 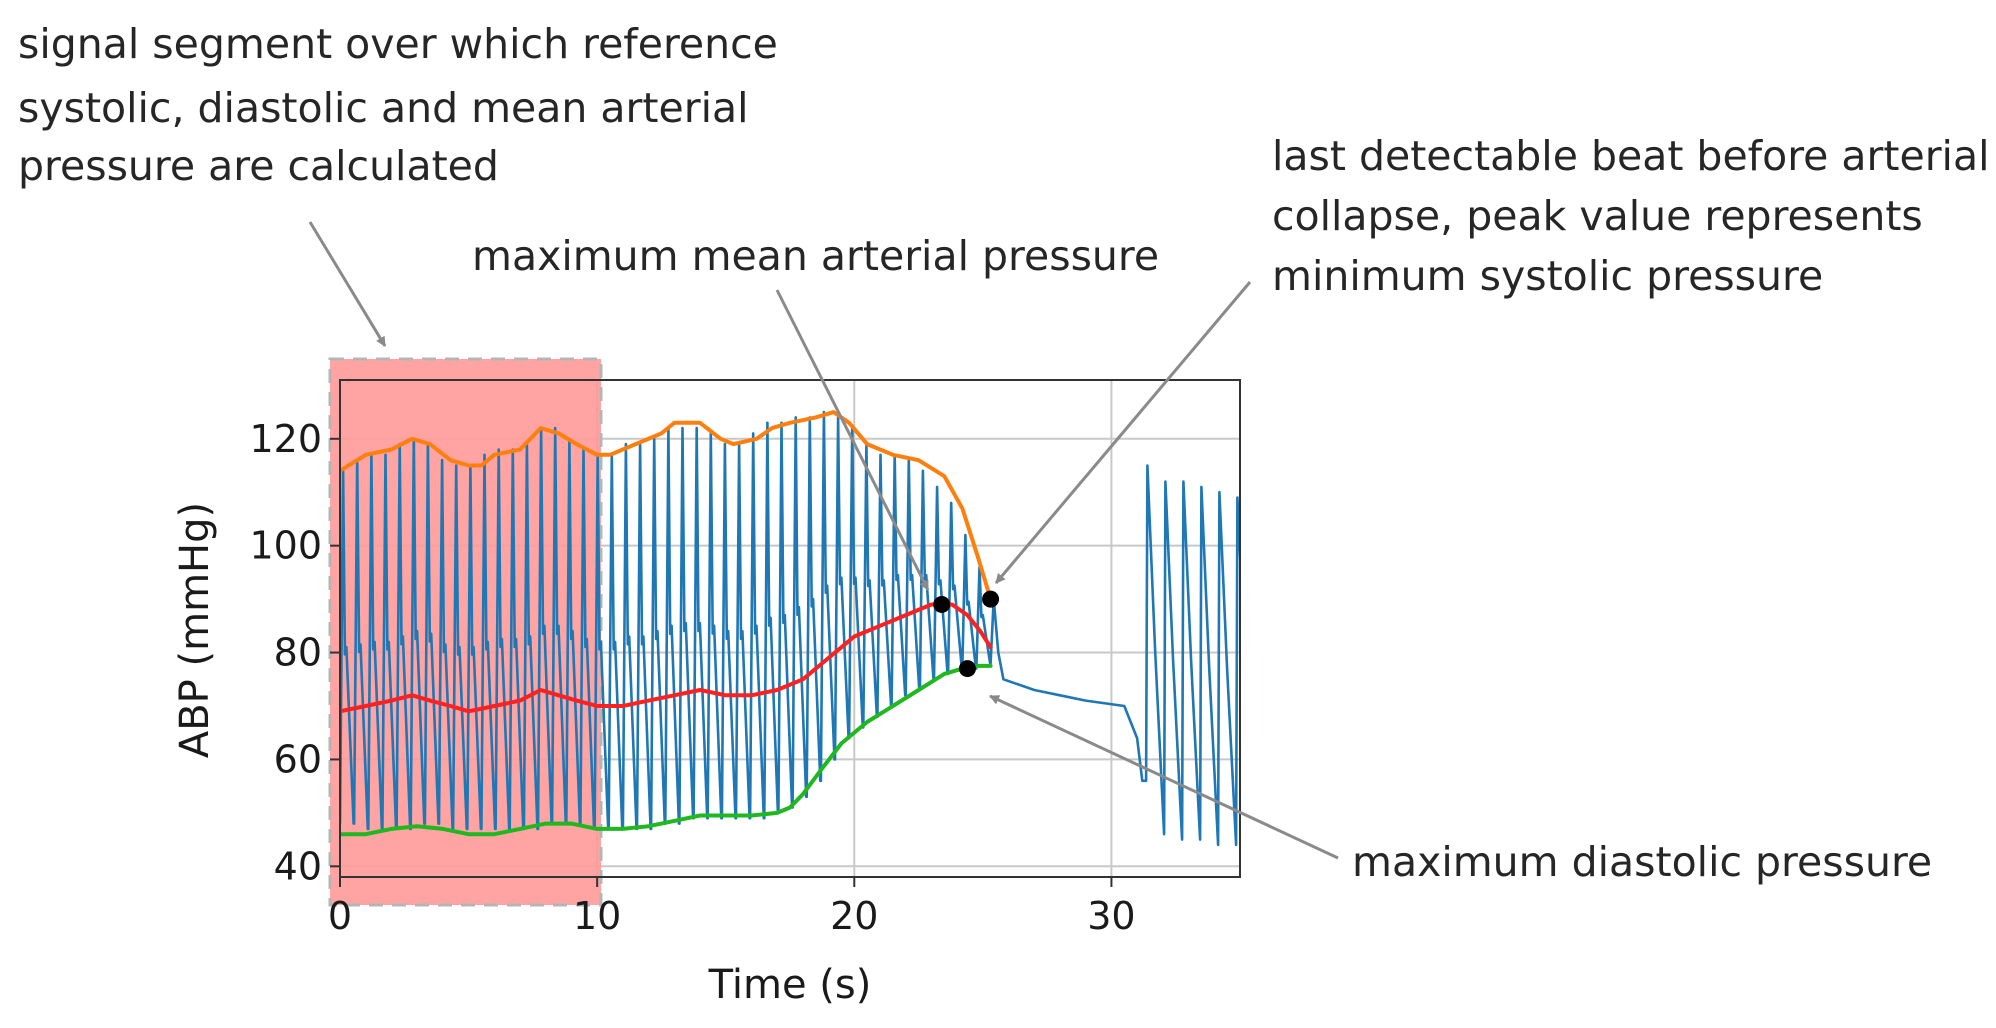 What do you see at coordinates (298, 866) in the screenshot?
I see `y-tick-label: 40` at bounding box center [298, 866].